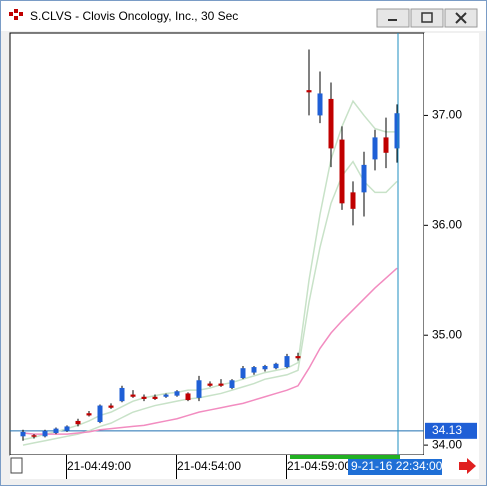 The width and height of the screenshot is (487, 486). I want to click on x-tick-label: 21-04:54:00, so click(209, 466).